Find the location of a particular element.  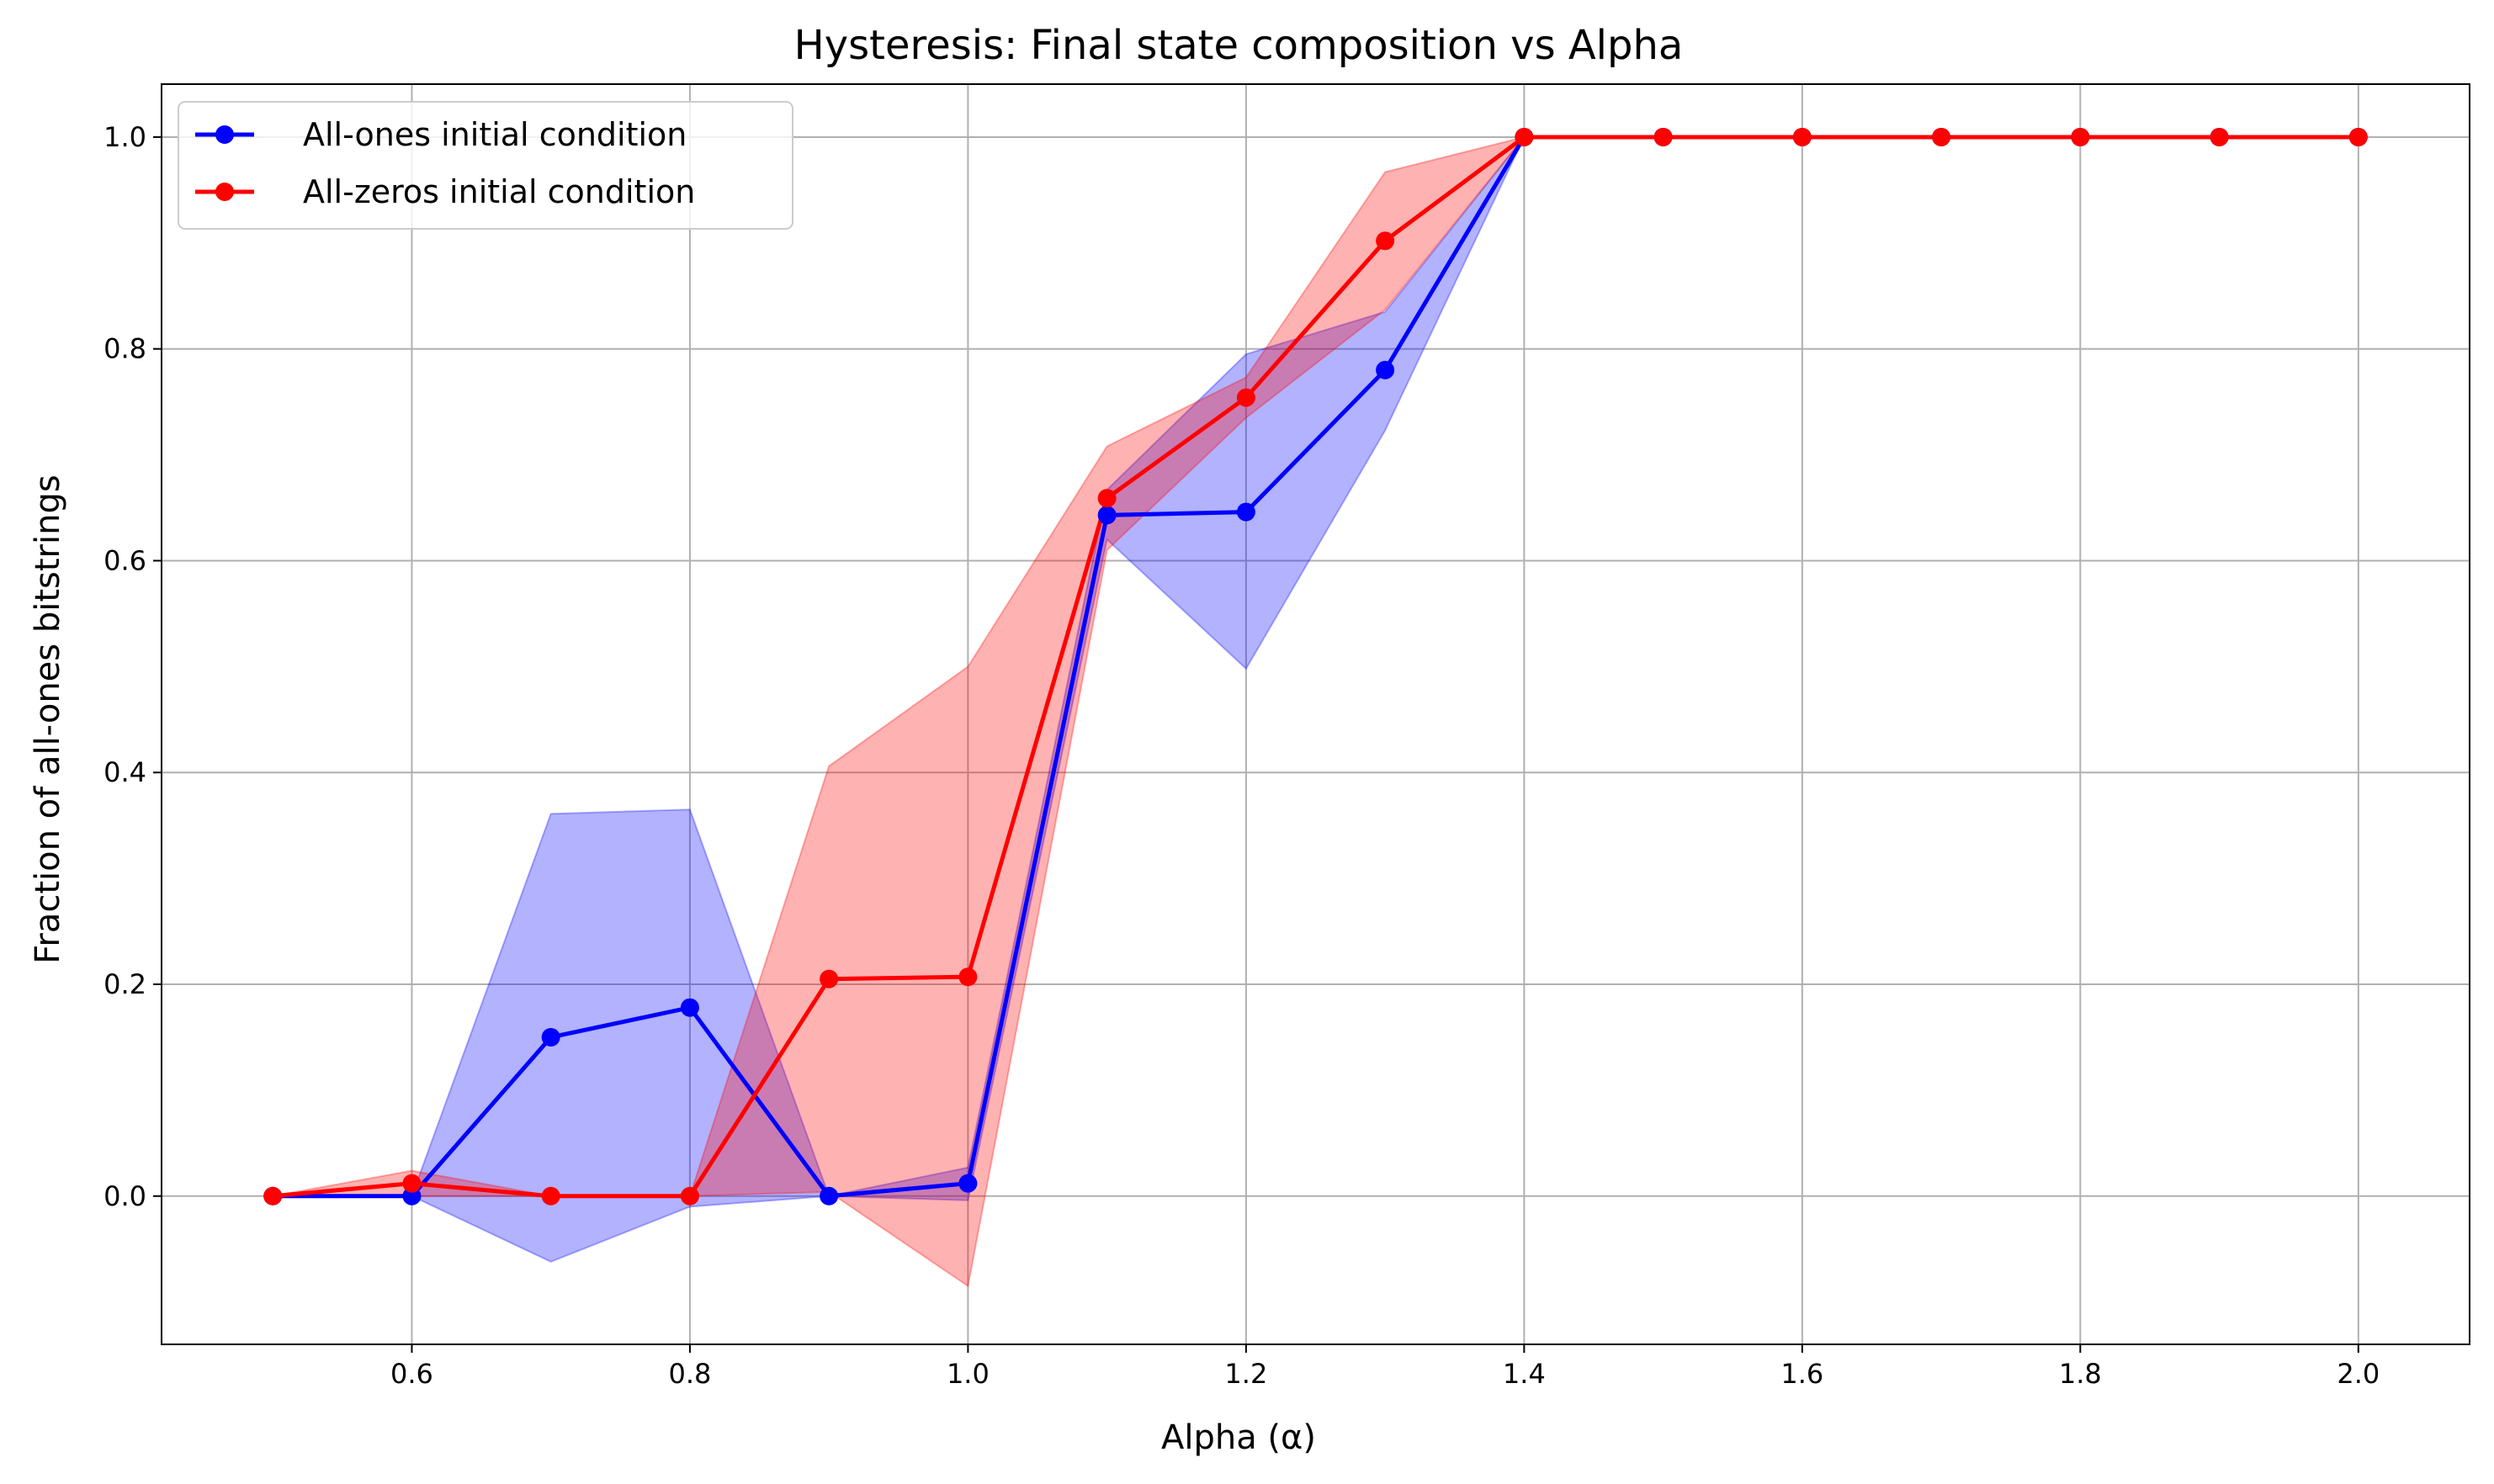

legend-label-all-ones: All-ones initial condition is located at coordinates (495, 134).